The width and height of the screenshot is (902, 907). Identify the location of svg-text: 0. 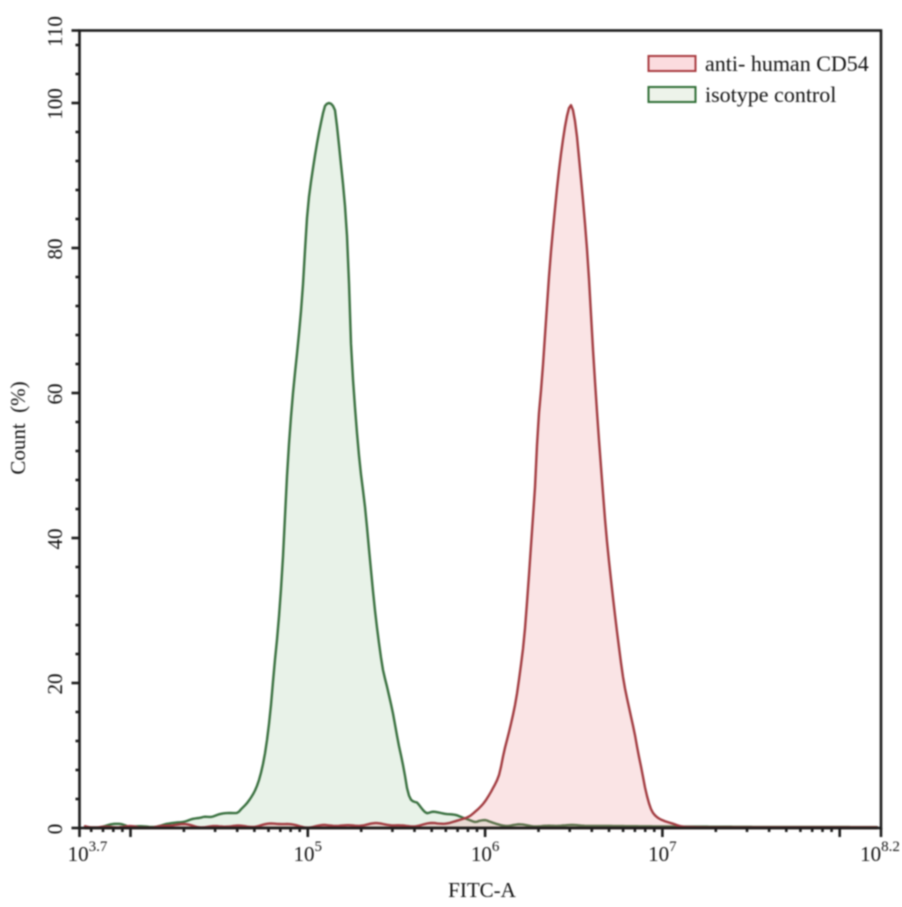
(55, 829).